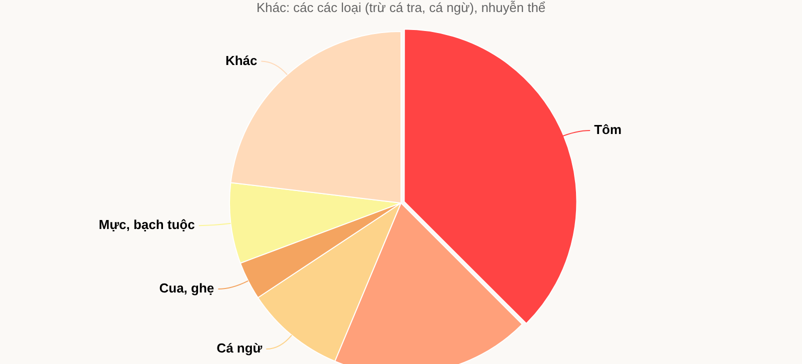 This screenshot has height=364, width=802. Describe the element at coordinates (186, 288) in the screenshot. I see `slice-label: Cua, ghẹ` at that location.